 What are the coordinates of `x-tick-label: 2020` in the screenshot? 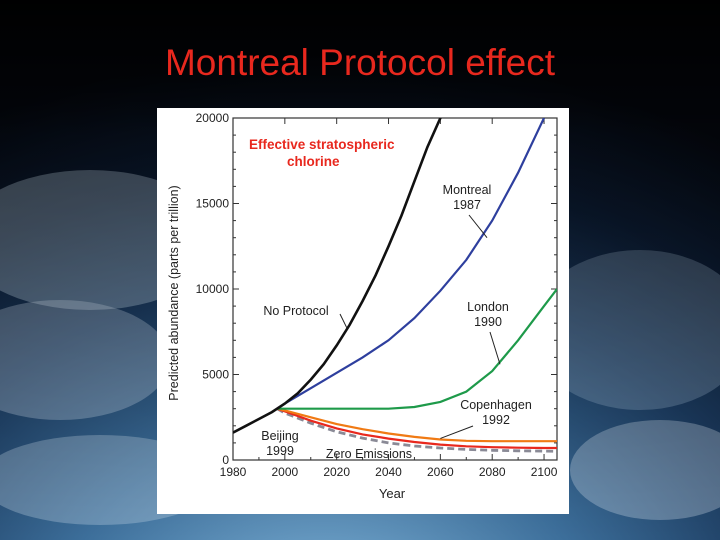 It's located at (336, 472).